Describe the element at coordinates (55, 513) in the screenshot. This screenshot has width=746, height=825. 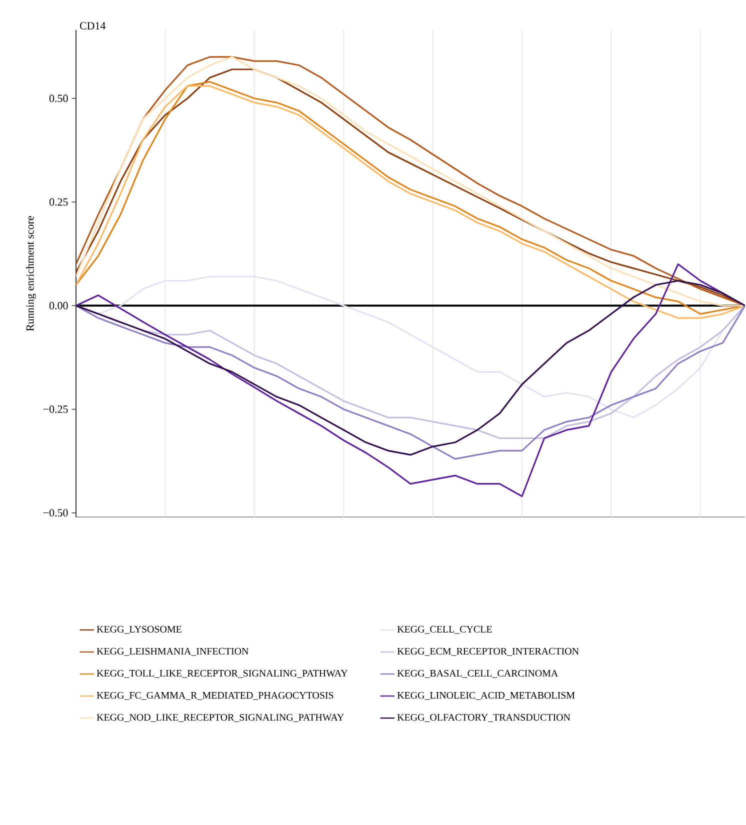
I see `y-tick-label: −0.50` at that location.